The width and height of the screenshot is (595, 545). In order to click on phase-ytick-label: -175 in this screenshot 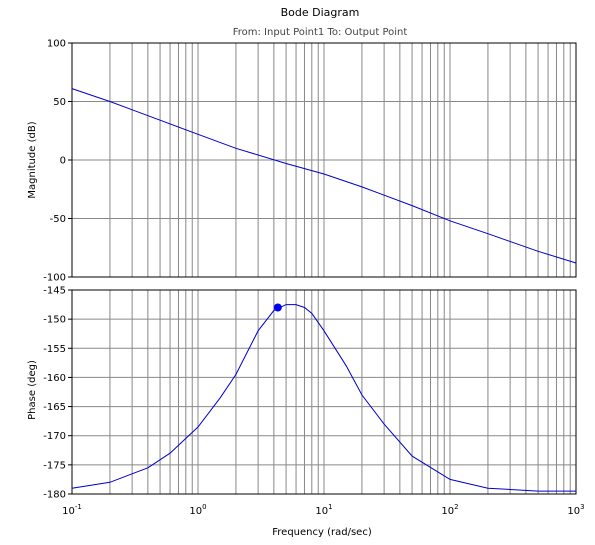, I will do `click(54, 465)`.